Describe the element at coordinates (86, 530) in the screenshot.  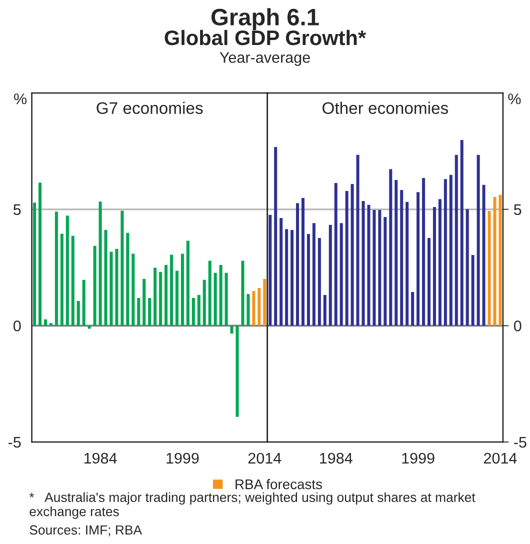
I see `source-note: Sources: IMF; RBA` at that location.